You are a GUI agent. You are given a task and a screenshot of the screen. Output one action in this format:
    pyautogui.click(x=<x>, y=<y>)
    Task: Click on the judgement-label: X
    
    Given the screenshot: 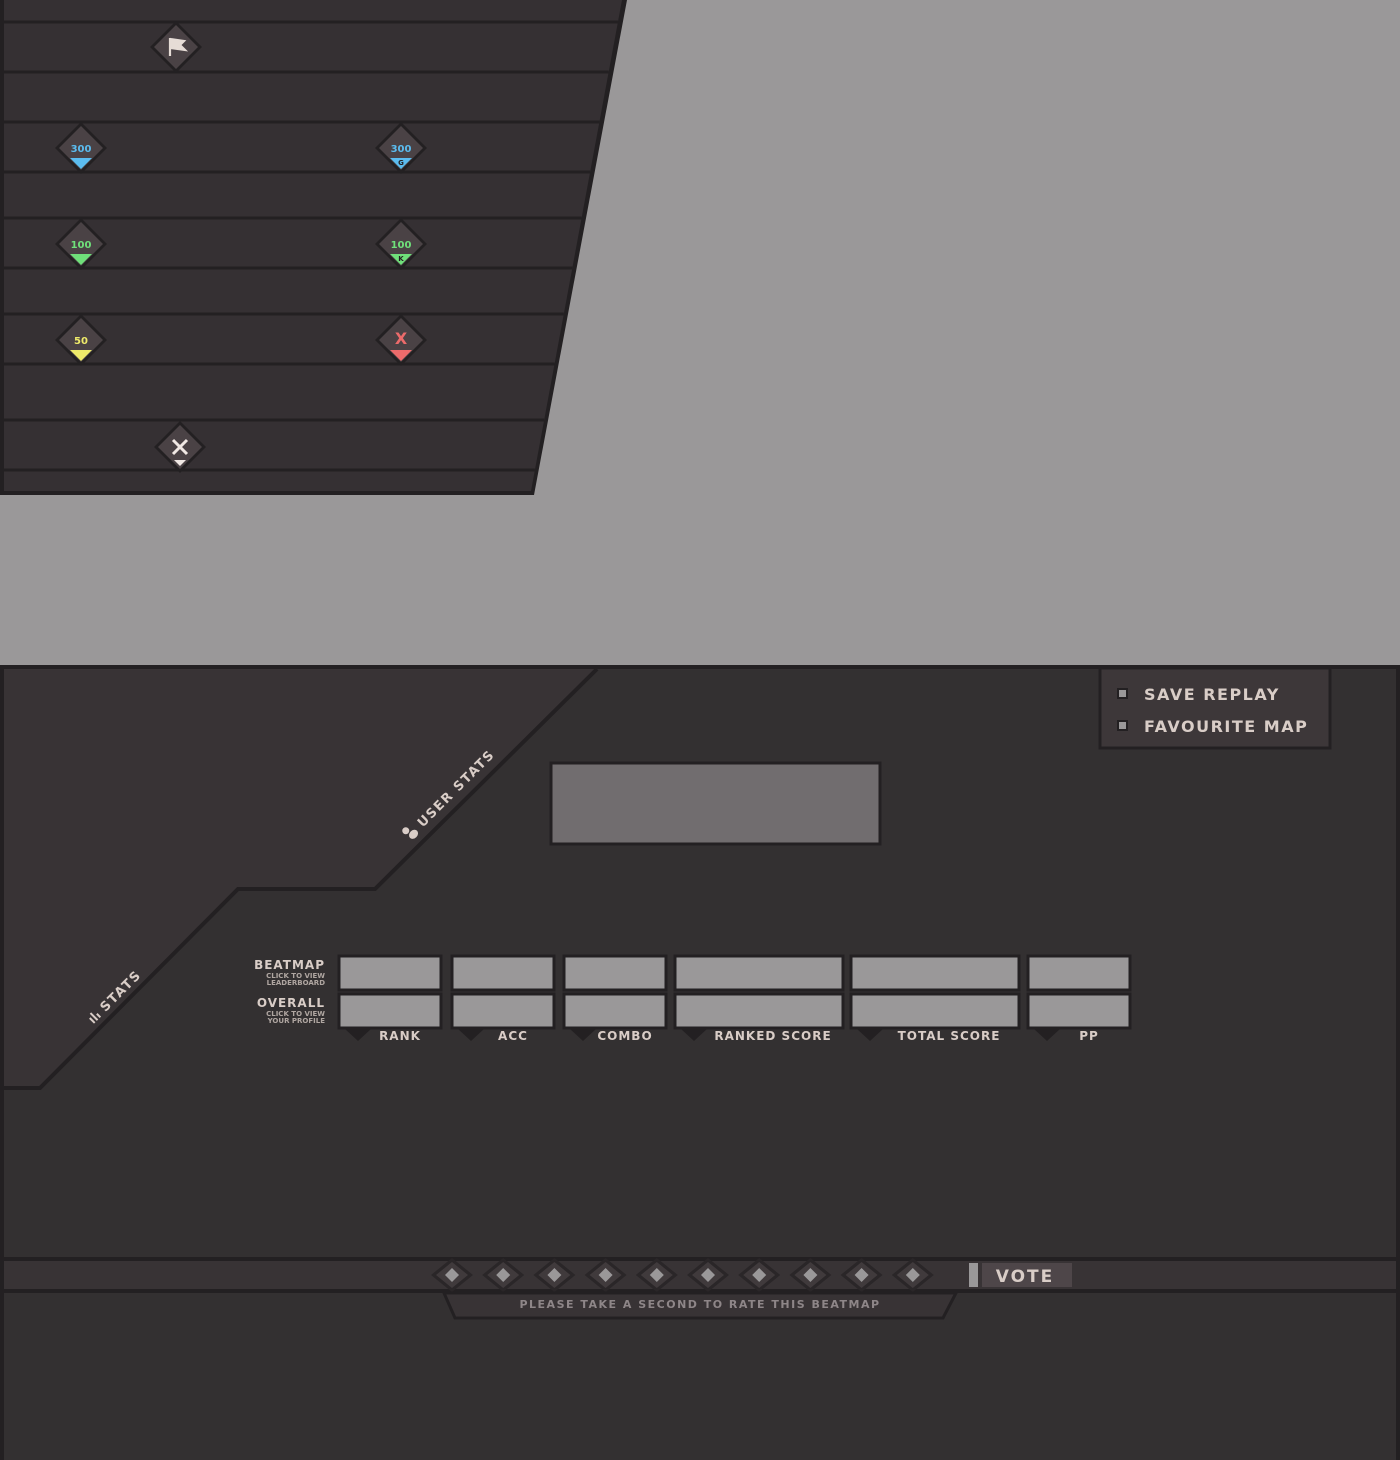 What is the action you would take?
    pyautogui.click(x=401, y=338)
    